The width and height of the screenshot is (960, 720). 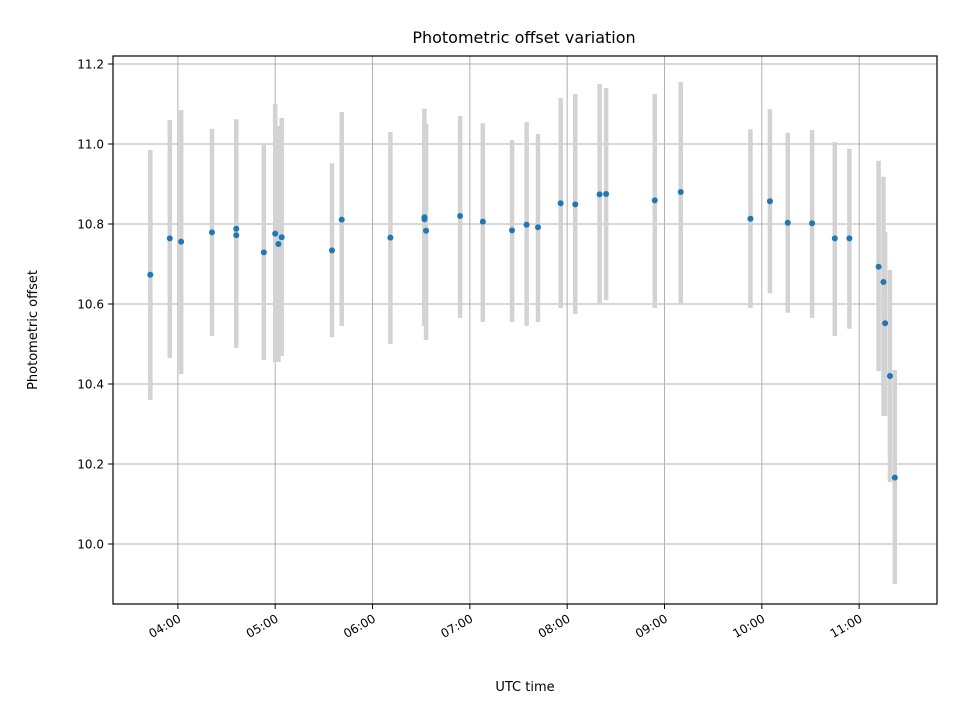 I want to click on y-tick-label: 10.2, so click(x=90, y=465).